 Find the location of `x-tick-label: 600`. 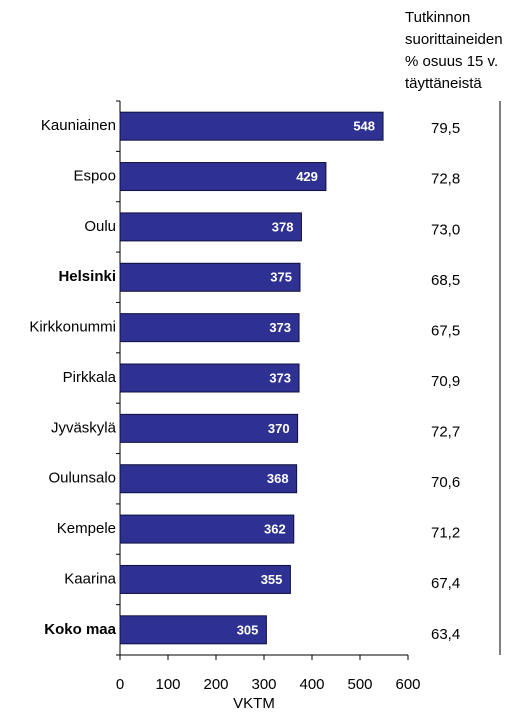

x-tick-label: 600 is located at coordinates (407, 684).